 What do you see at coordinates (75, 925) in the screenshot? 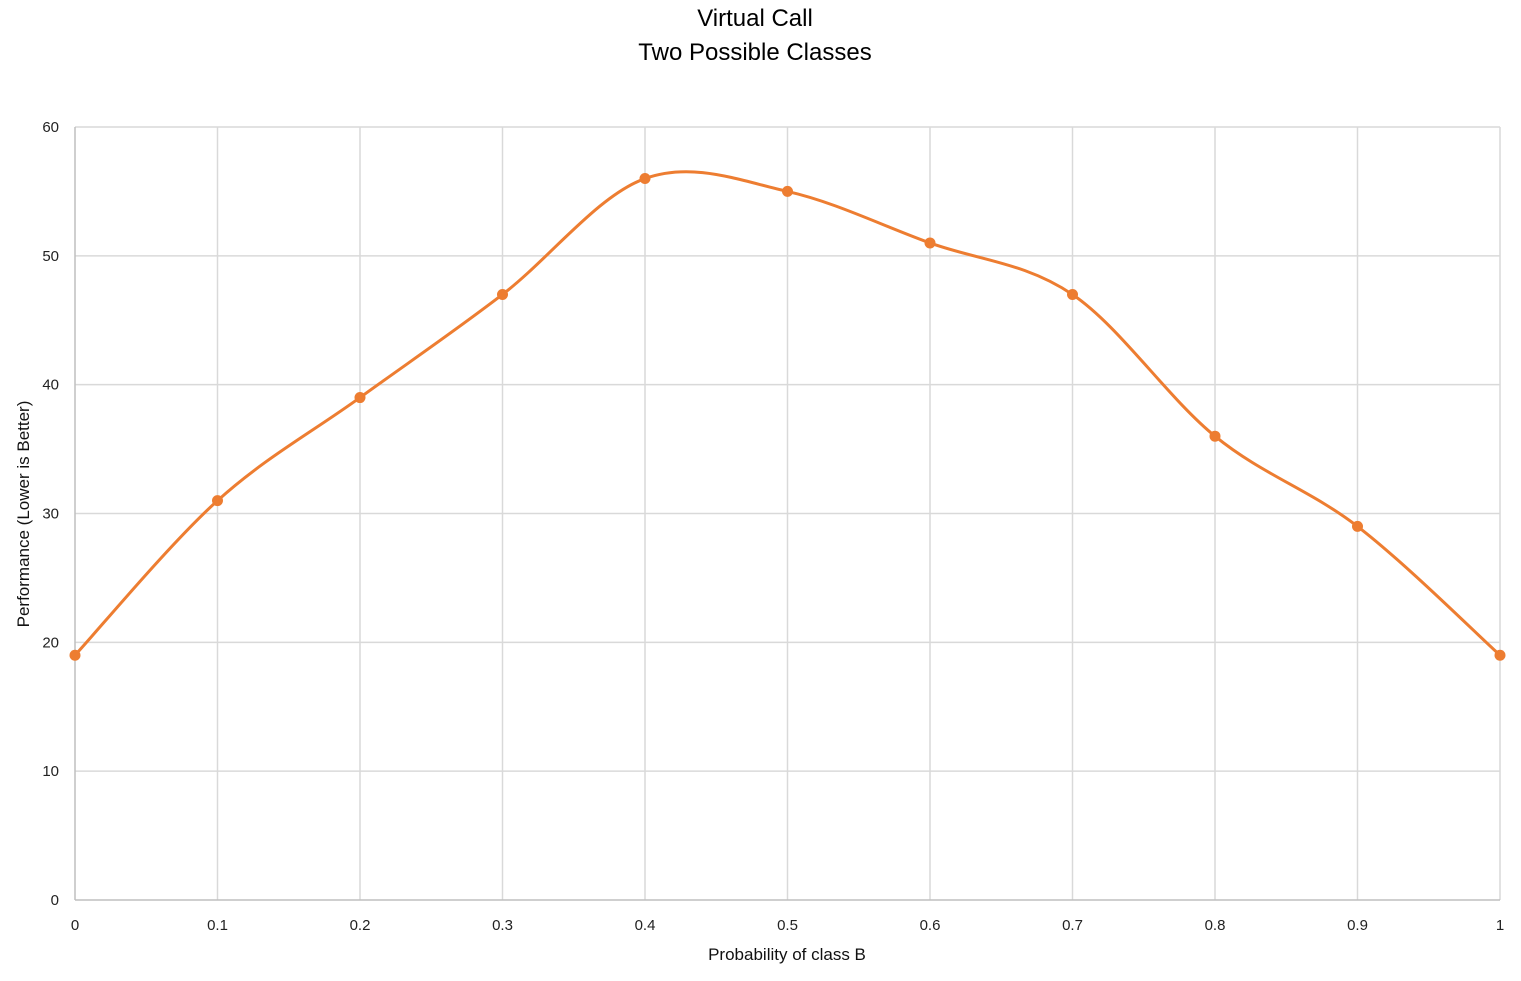
I see `x-tick-label: 0` at bounding box center [75, 925].